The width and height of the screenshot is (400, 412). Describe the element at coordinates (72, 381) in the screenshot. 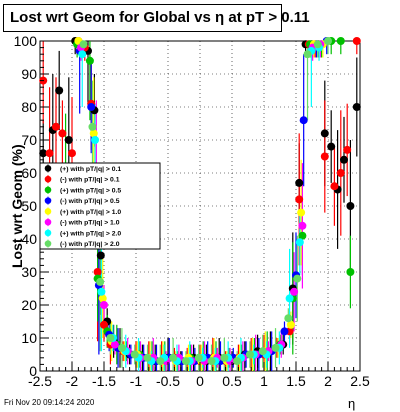

I see `x-tick-label: -2` at that location.